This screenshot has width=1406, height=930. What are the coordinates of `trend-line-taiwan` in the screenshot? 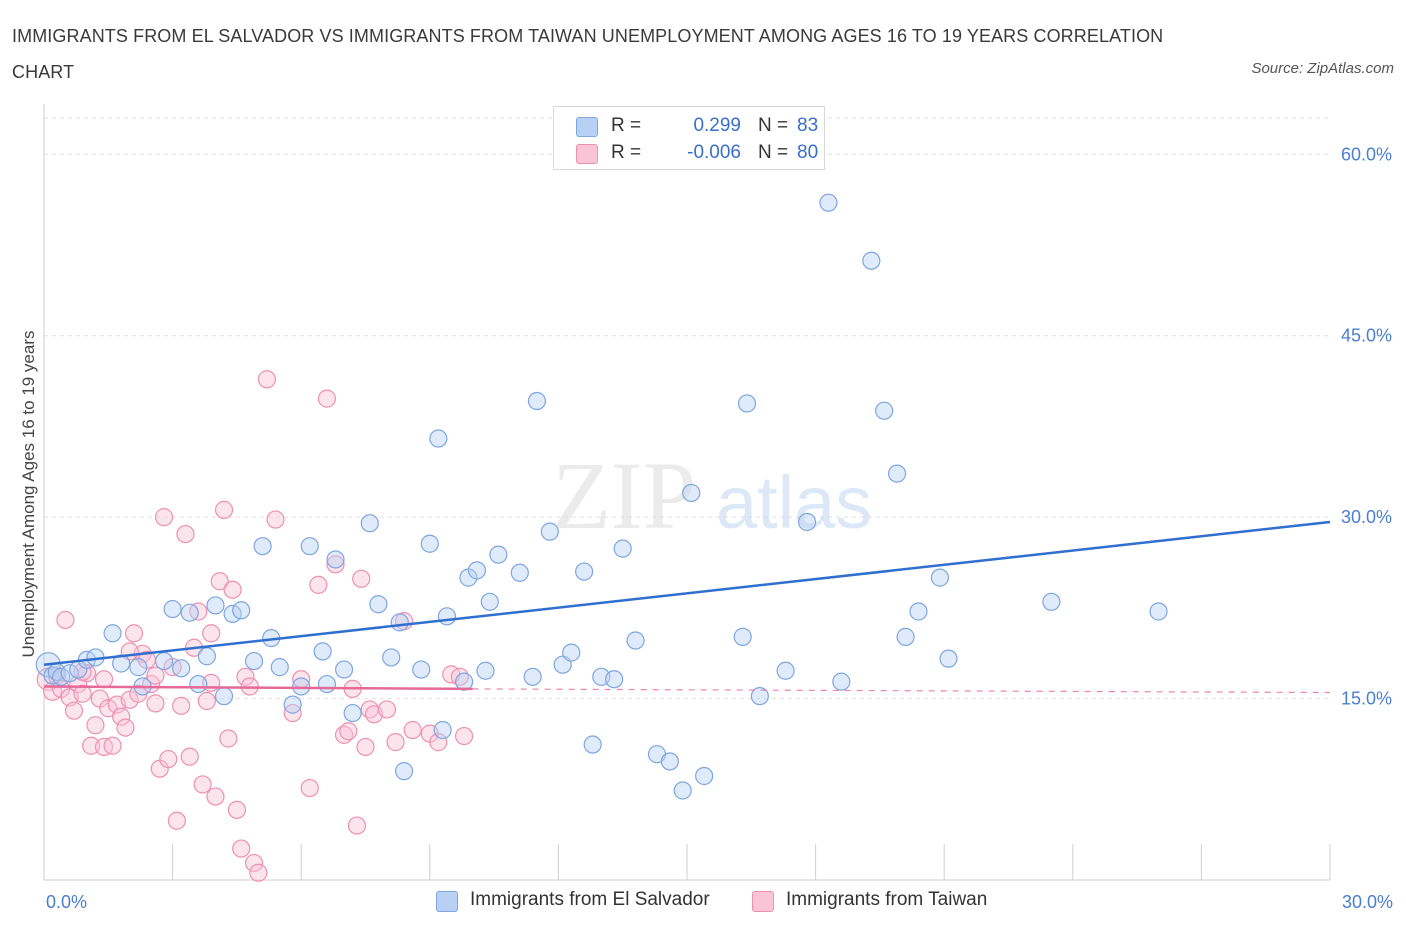 It's located at (258, 688).